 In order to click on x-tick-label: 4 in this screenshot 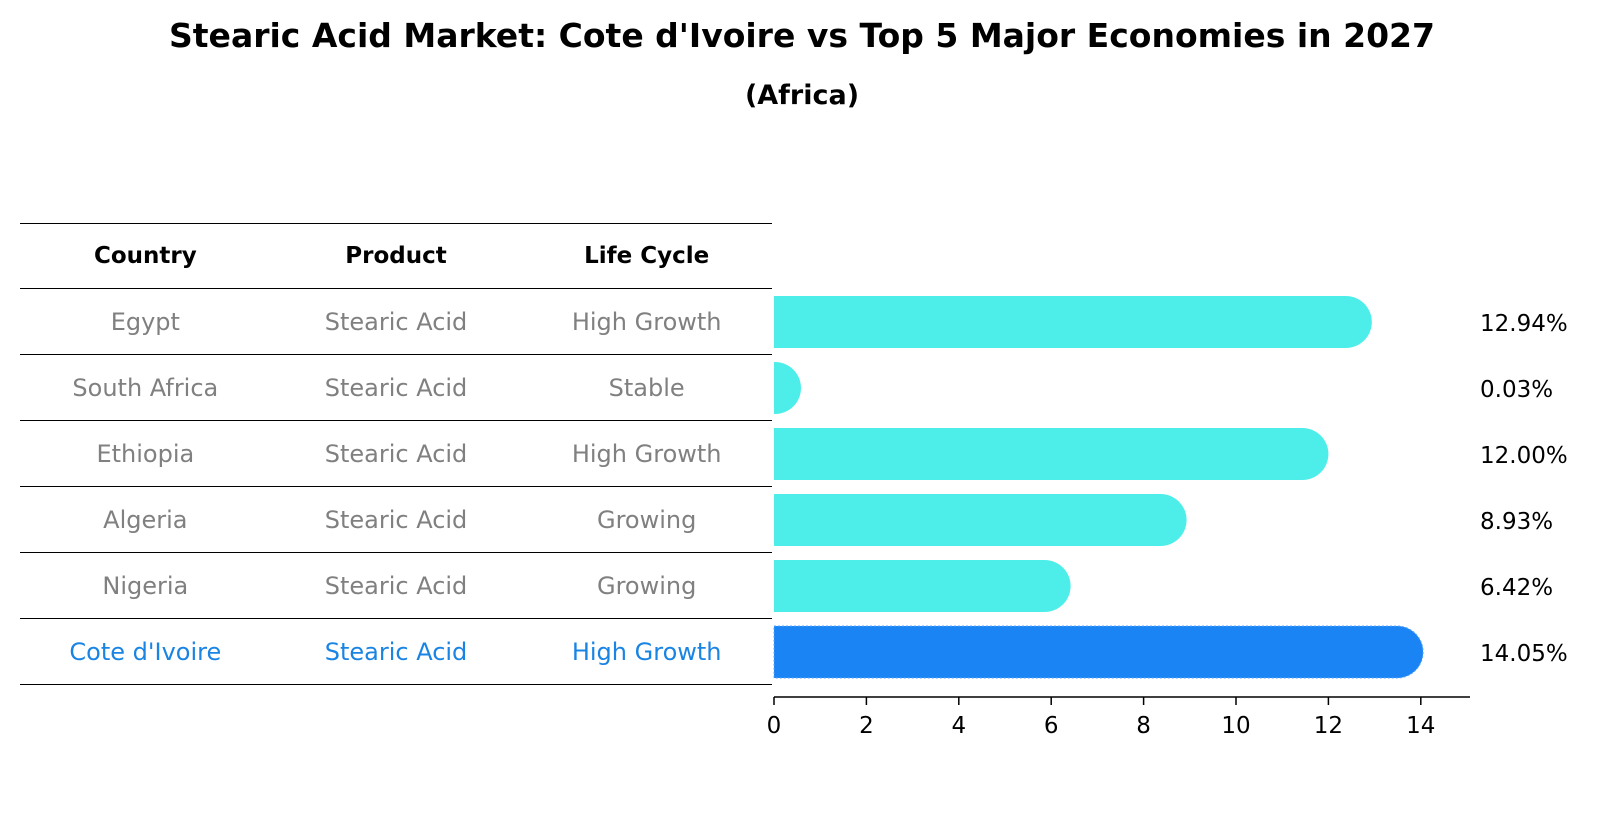, I will do `click(958, 726)`.